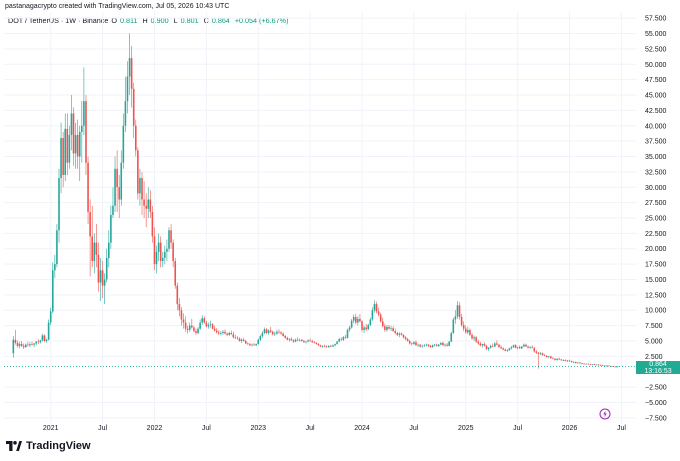 The width and height of the screenshot is (680, 461). I want to click on symbol-label: DOT / TetherUS · 1W · Binance, so click(58, 20).